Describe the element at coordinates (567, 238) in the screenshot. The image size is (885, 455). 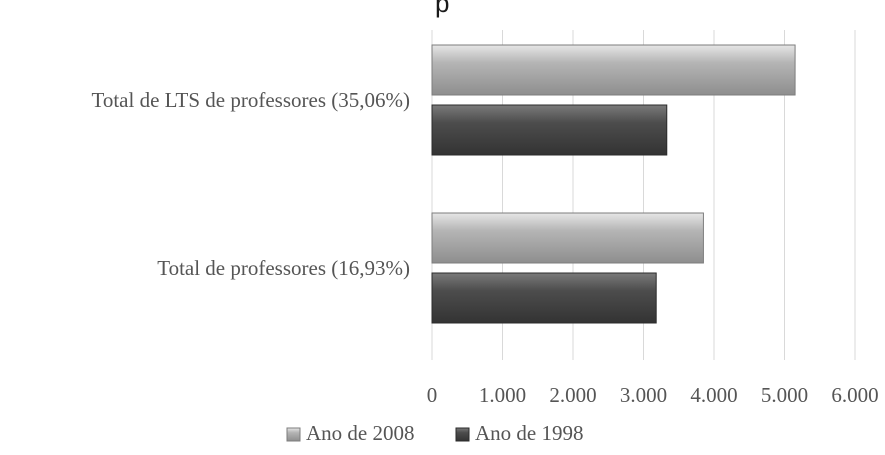
I see `bar-2-2008` at that location.